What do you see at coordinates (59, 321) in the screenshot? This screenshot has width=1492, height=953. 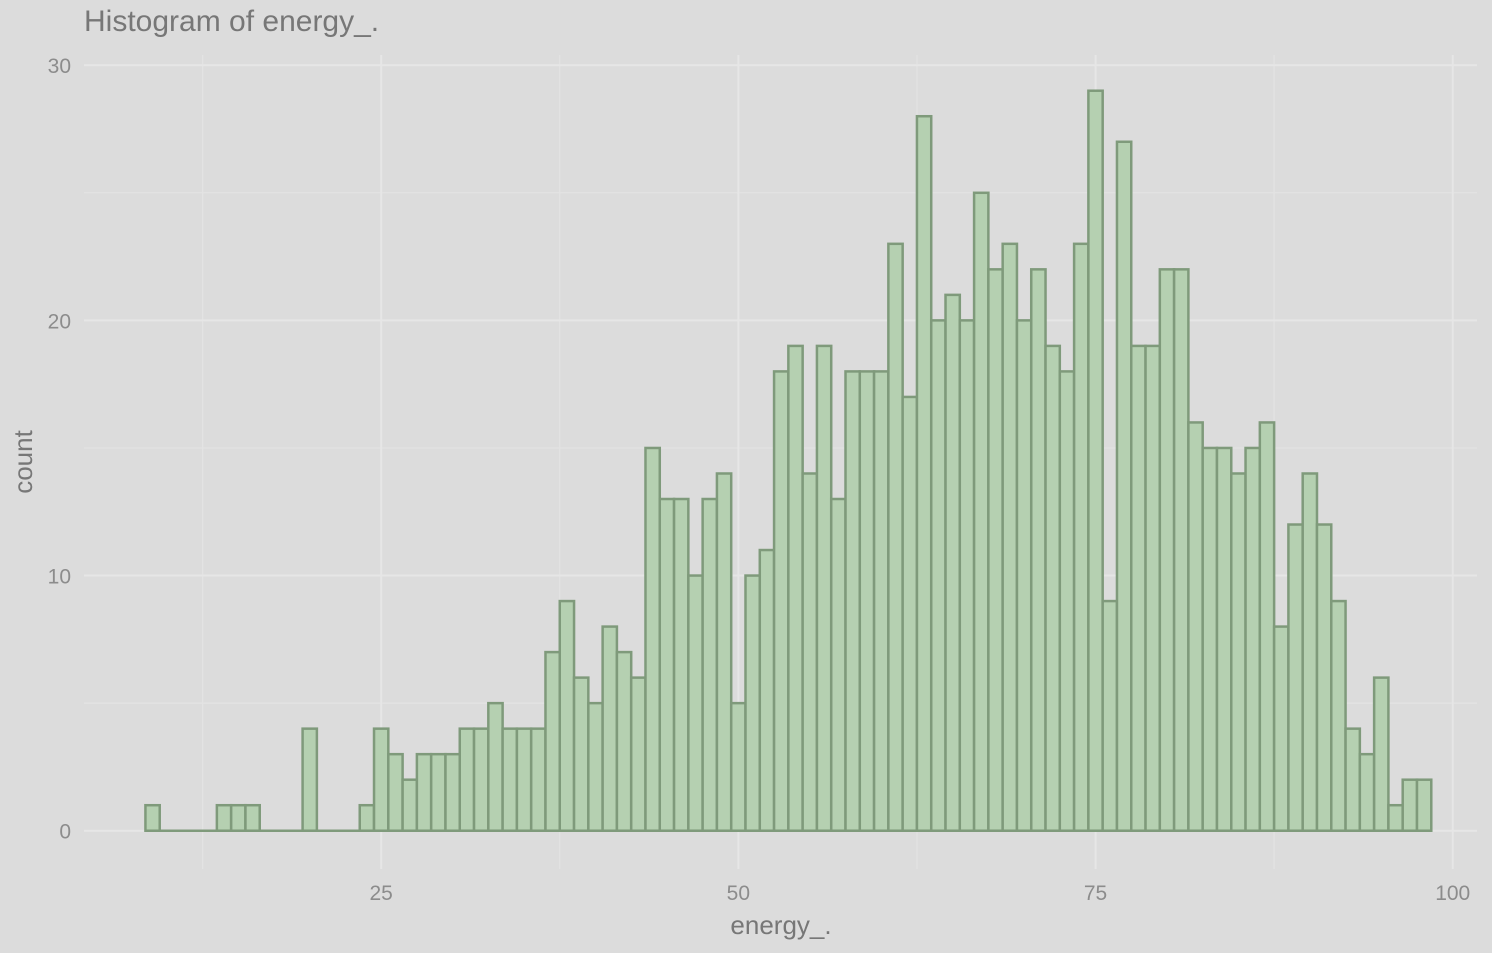 I see `y-tick-label: 20` at bounding box center [59, 321].